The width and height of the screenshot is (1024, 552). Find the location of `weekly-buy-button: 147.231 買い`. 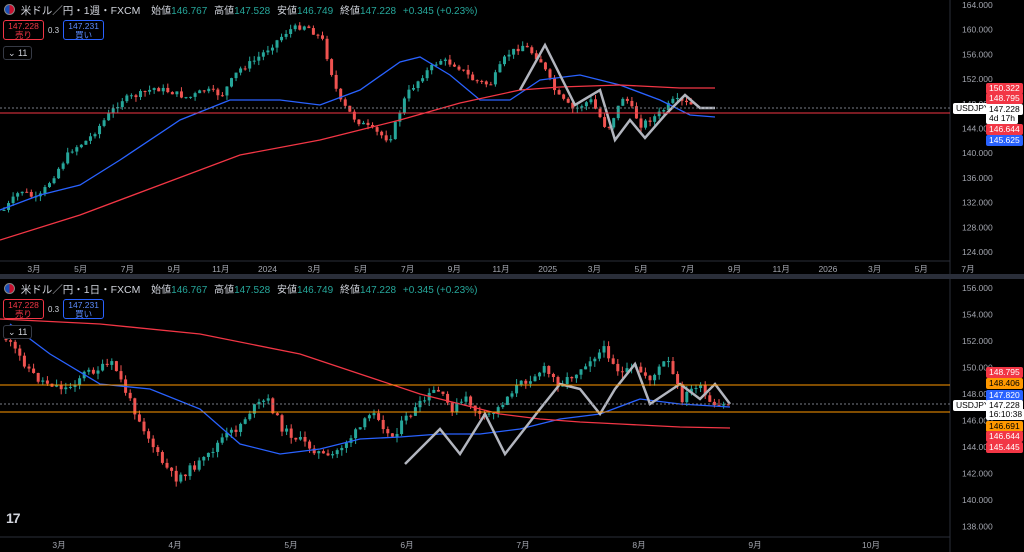

weekly-buy-button: 147.231 買い is located at coordinates (84, 30).